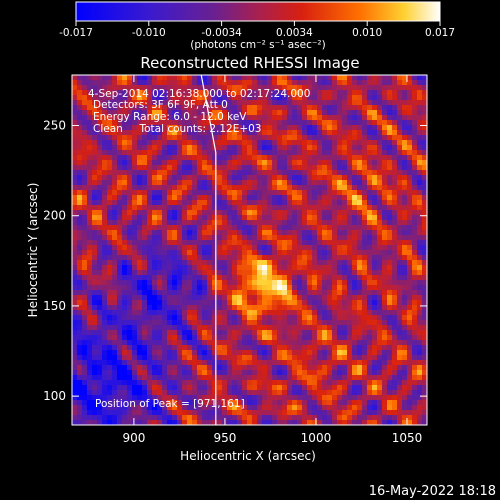 Image resolution: width=500 pixels, height=500 pixels. What do you see at coordinates (440, 33) in the screenshot?
I see `colorbar-tick-label: 0.017` at bounding box center [440, 33].